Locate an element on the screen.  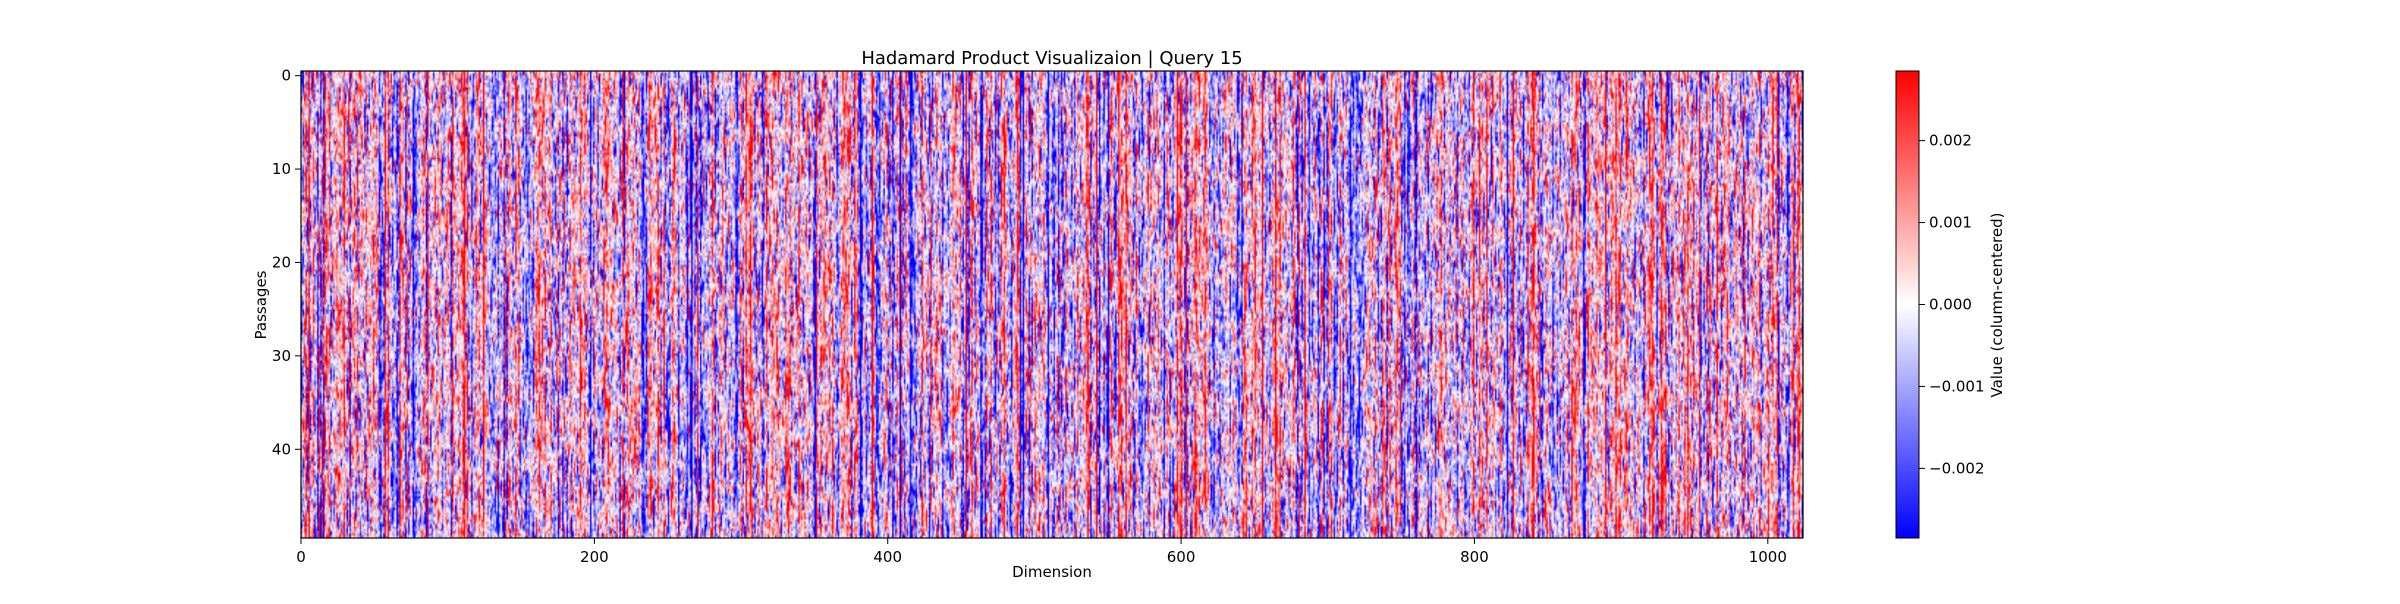
x-tick-label: 1000 is located at coordinates (1768, 557).